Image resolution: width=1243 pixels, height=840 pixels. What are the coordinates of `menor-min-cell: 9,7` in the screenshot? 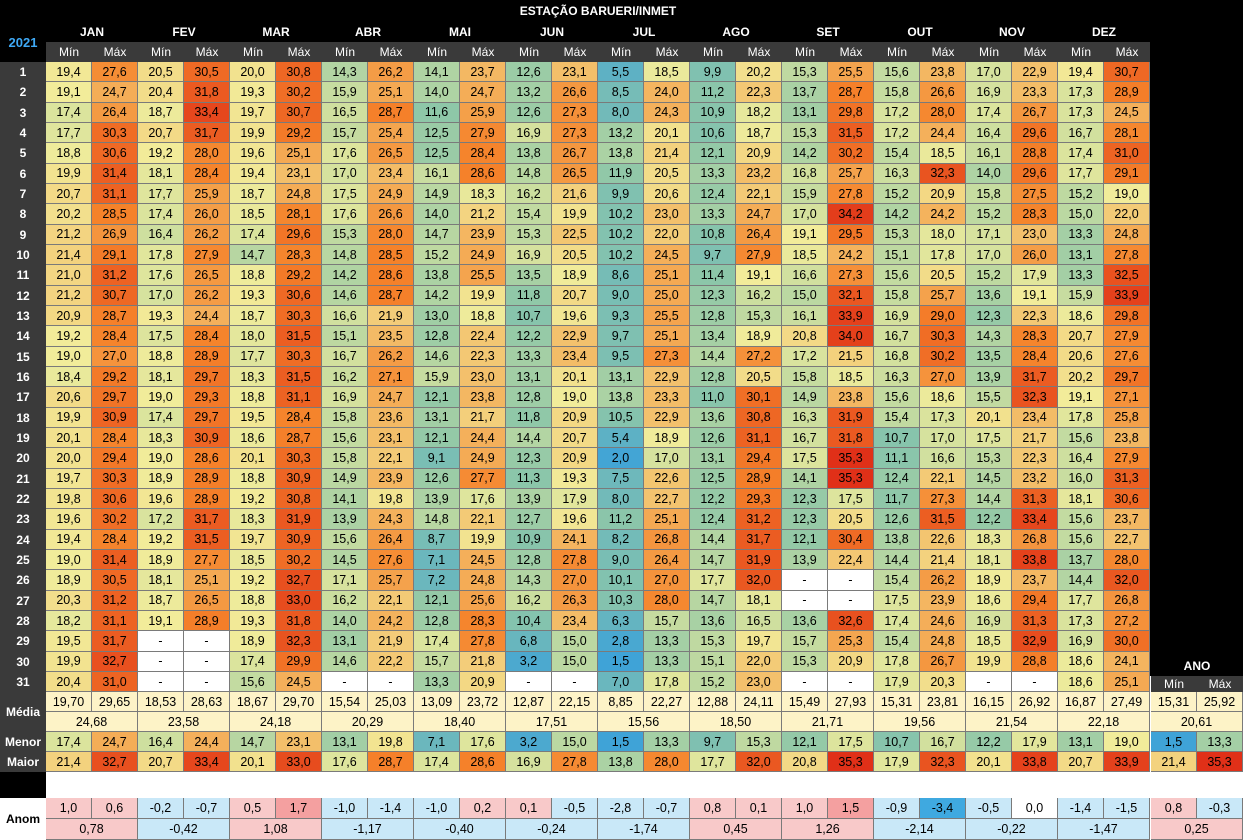 It's located at (713, 742).